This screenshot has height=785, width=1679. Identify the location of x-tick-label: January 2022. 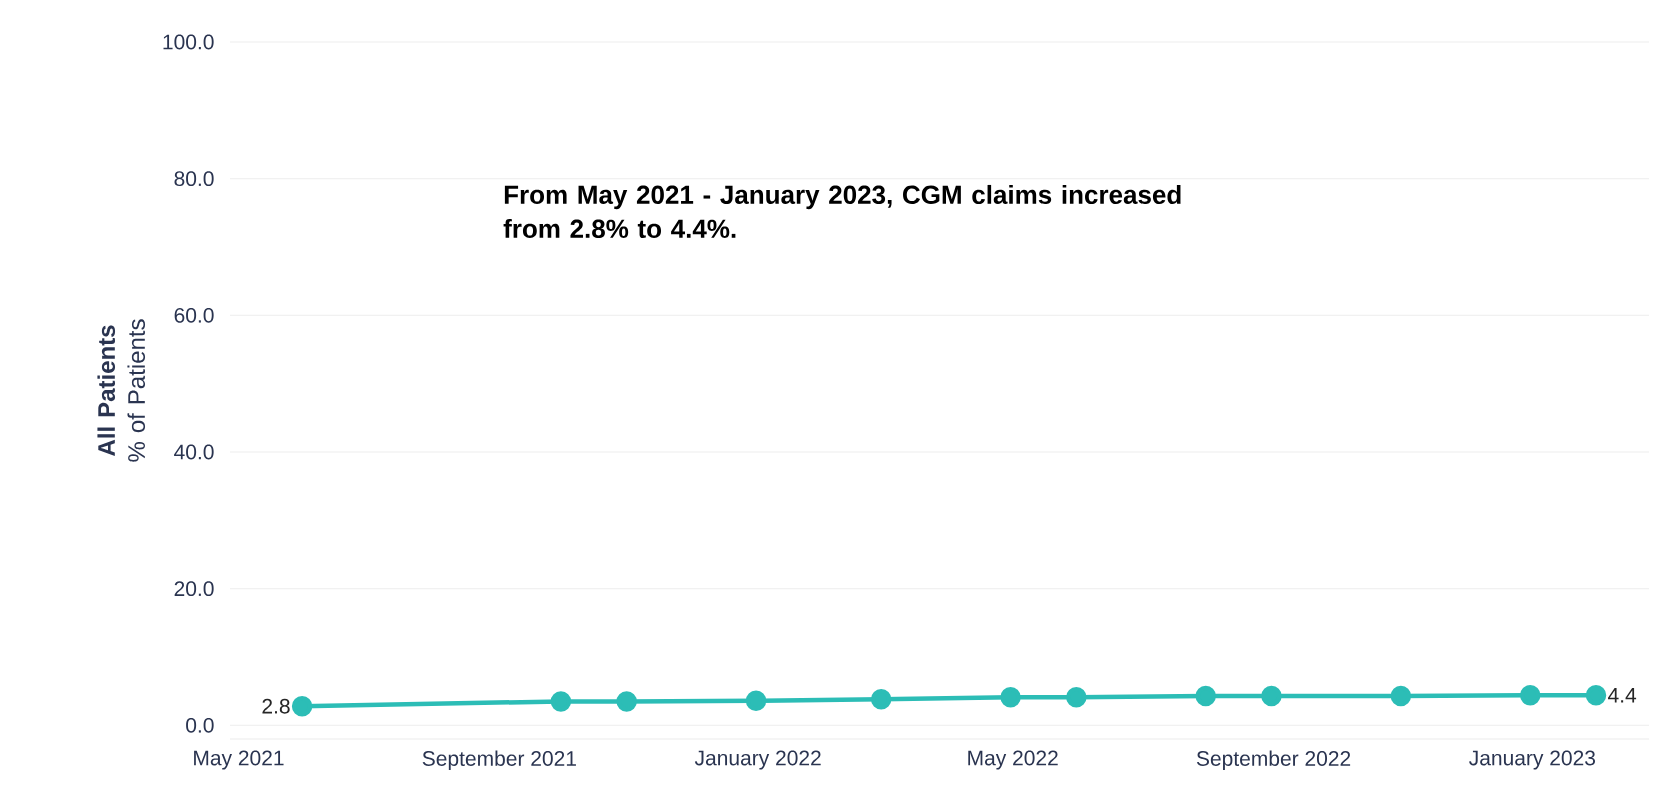
(757, 760).